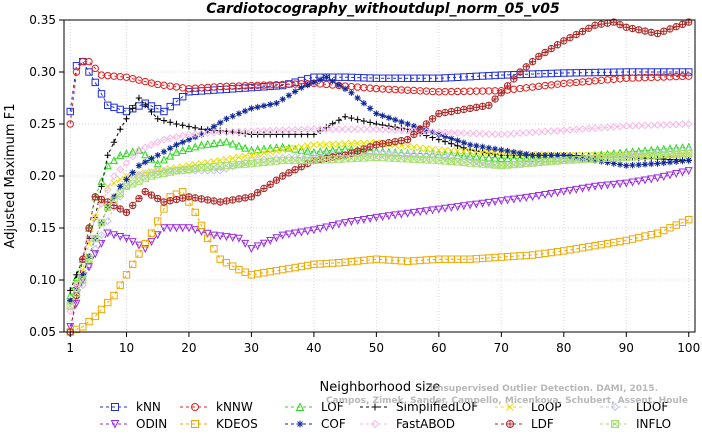 The image size is (702, 434). I want to click on legend-label: KDEOS, so click(237, 424).